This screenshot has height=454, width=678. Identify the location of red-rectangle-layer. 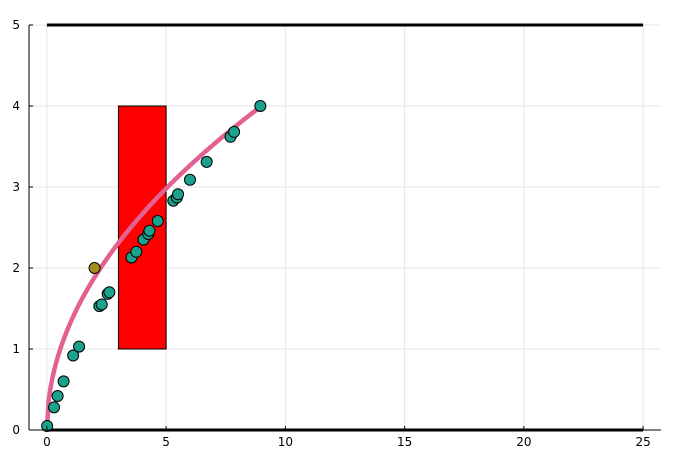
(142, 227).